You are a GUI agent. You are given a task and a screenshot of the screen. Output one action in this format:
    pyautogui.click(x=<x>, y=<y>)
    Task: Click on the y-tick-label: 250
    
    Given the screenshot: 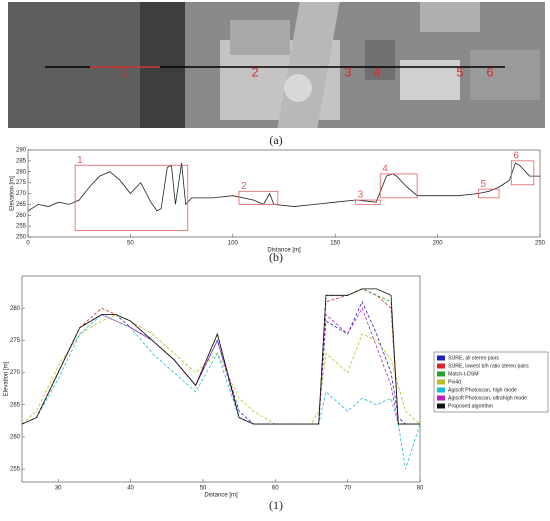 What is the action you would take?
    pyautogui.click(x=21, y=238)
    